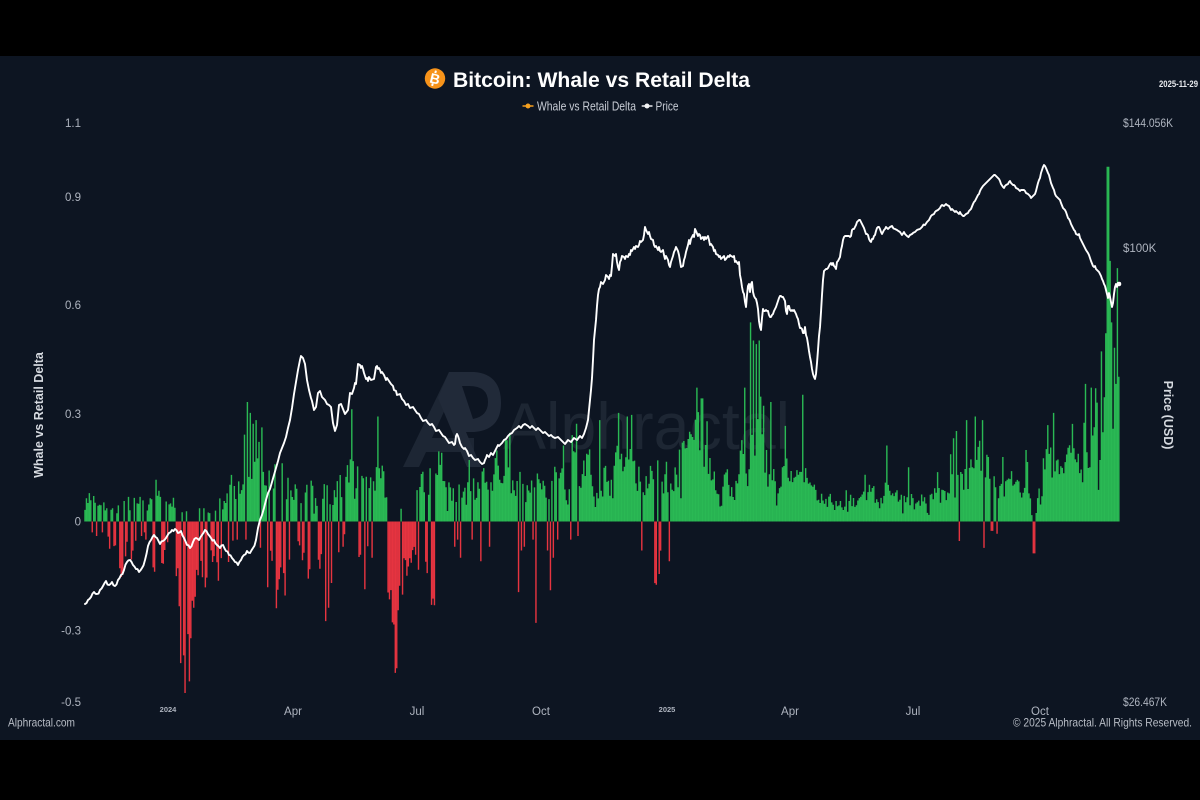  I want to click on svg-text: Alphractal, so click(646, 426).